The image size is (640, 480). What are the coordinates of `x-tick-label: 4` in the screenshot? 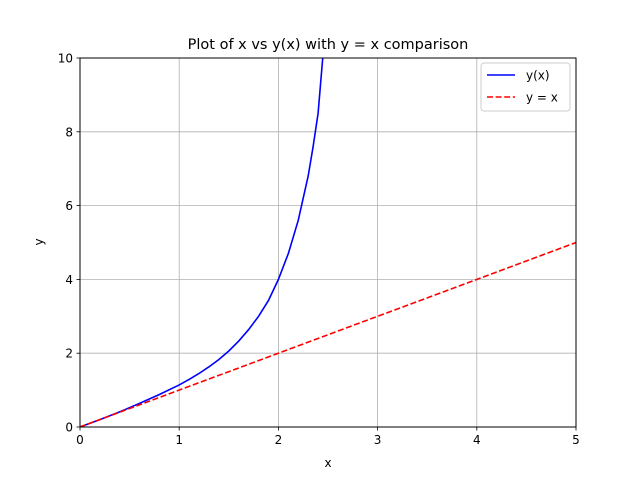 It's located at (477, 440).